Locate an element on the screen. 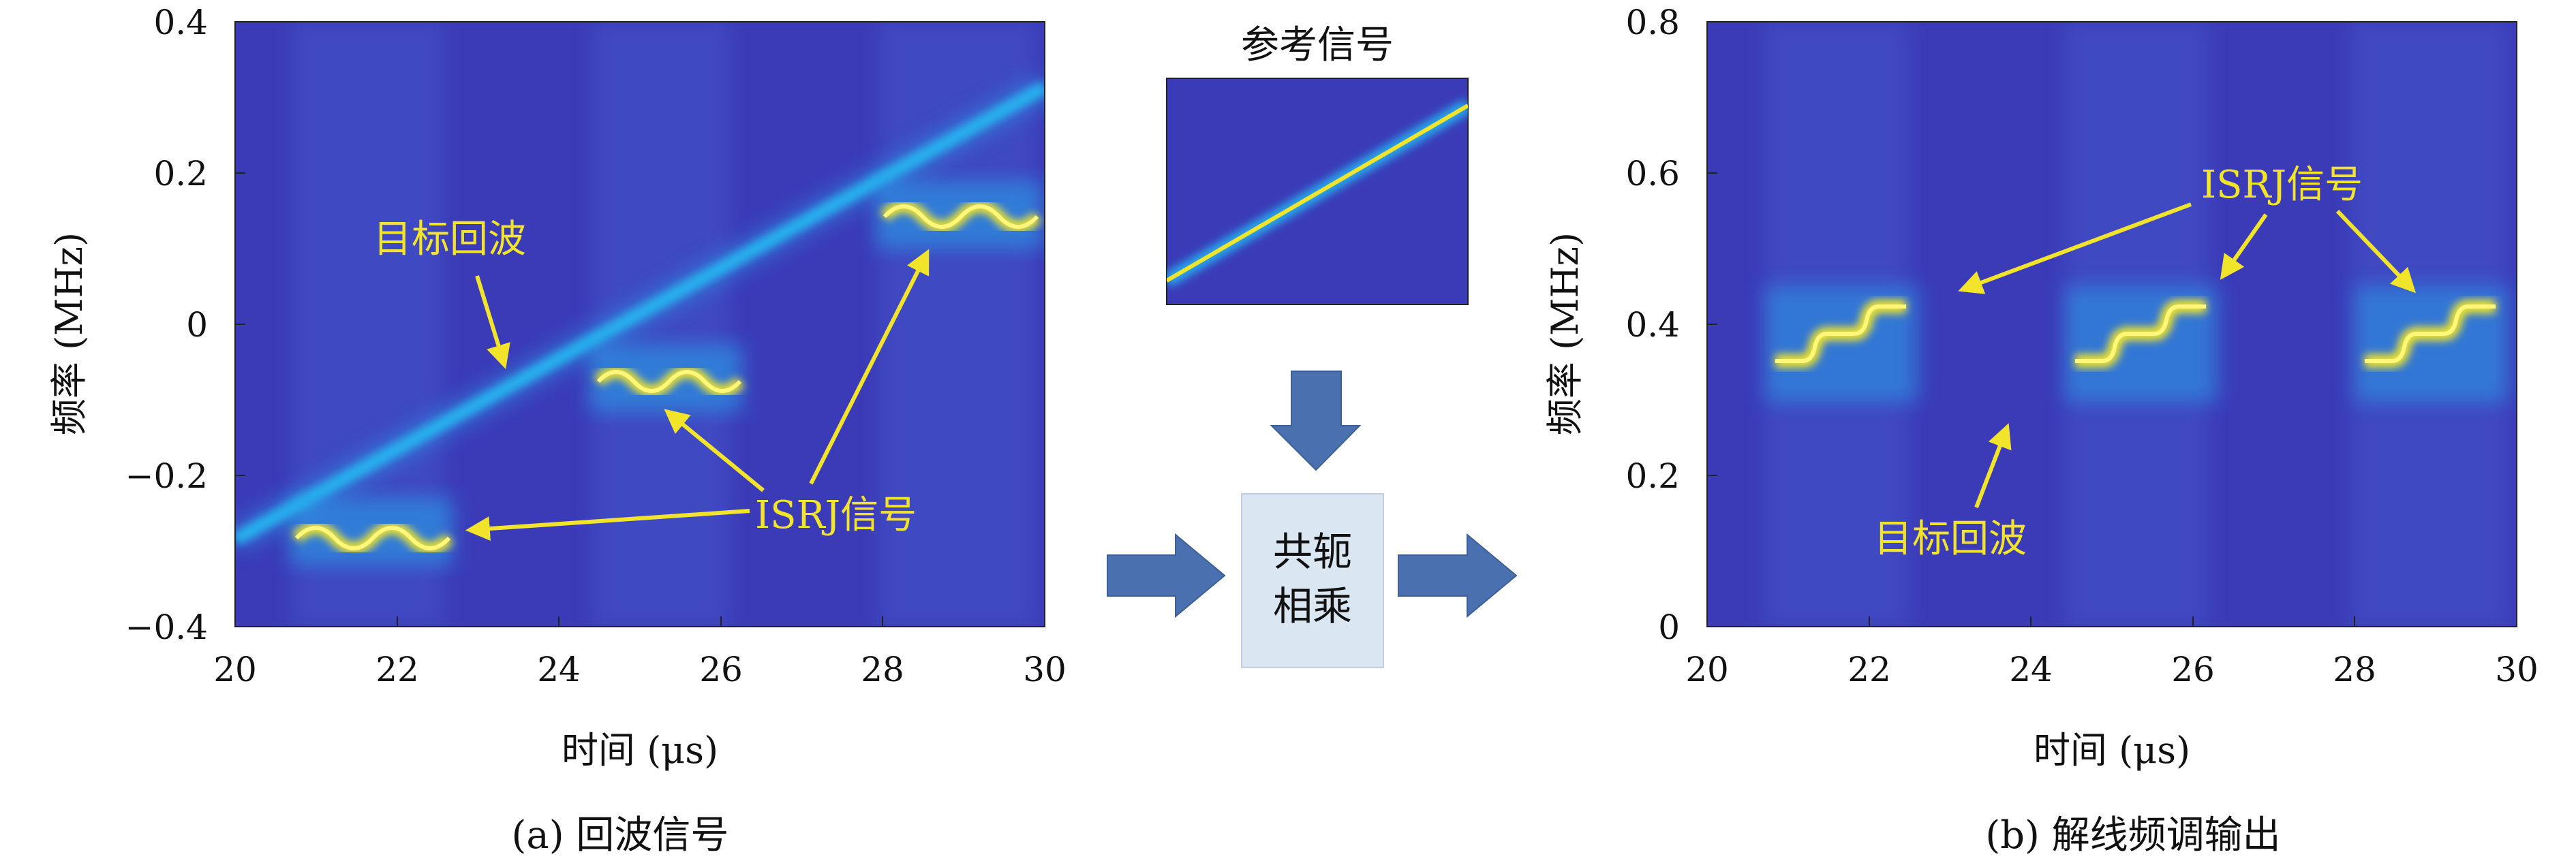 Image resolution: width=2576 pixels, height=863 pixels. left-ytick-label: 0 is located at coordinates (197, 325).